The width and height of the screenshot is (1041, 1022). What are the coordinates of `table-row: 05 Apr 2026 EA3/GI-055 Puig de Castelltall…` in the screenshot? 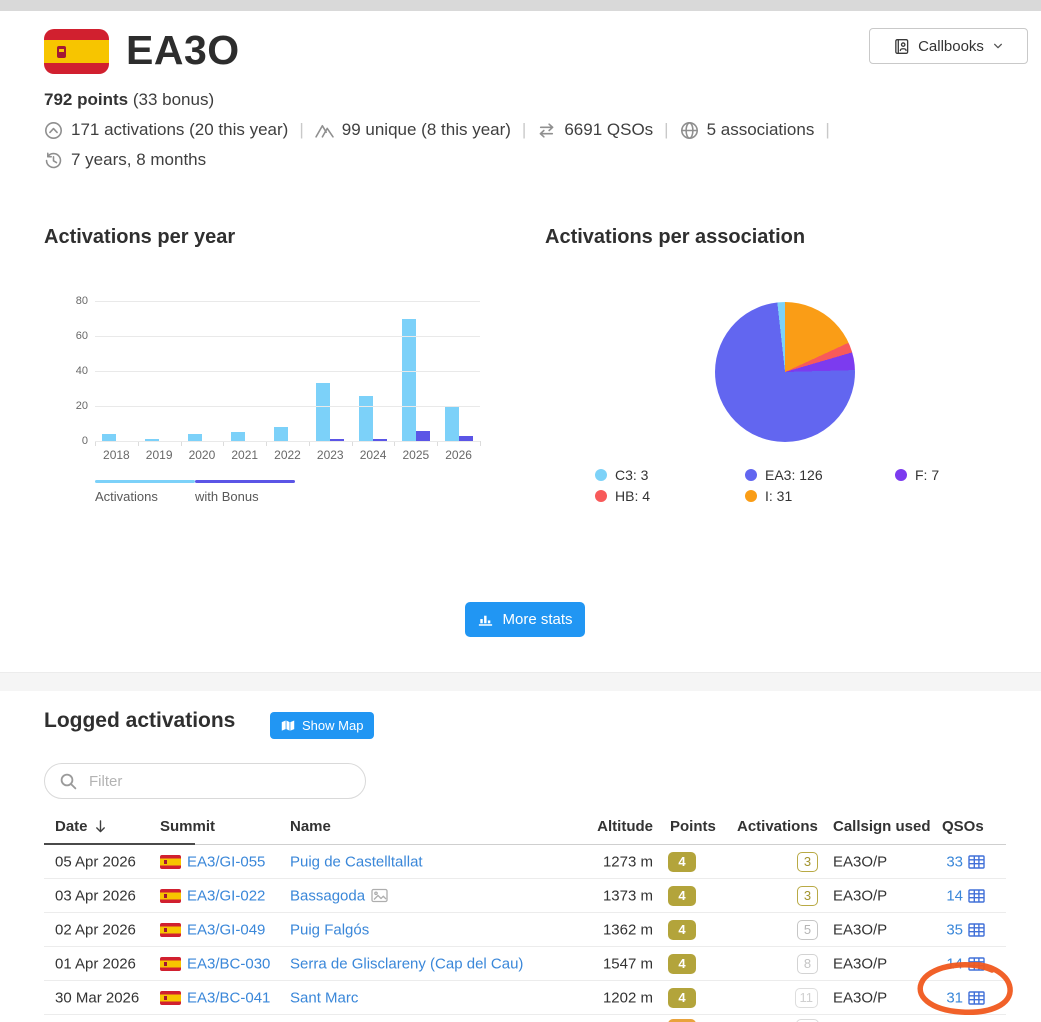 It's located at (525, 862).